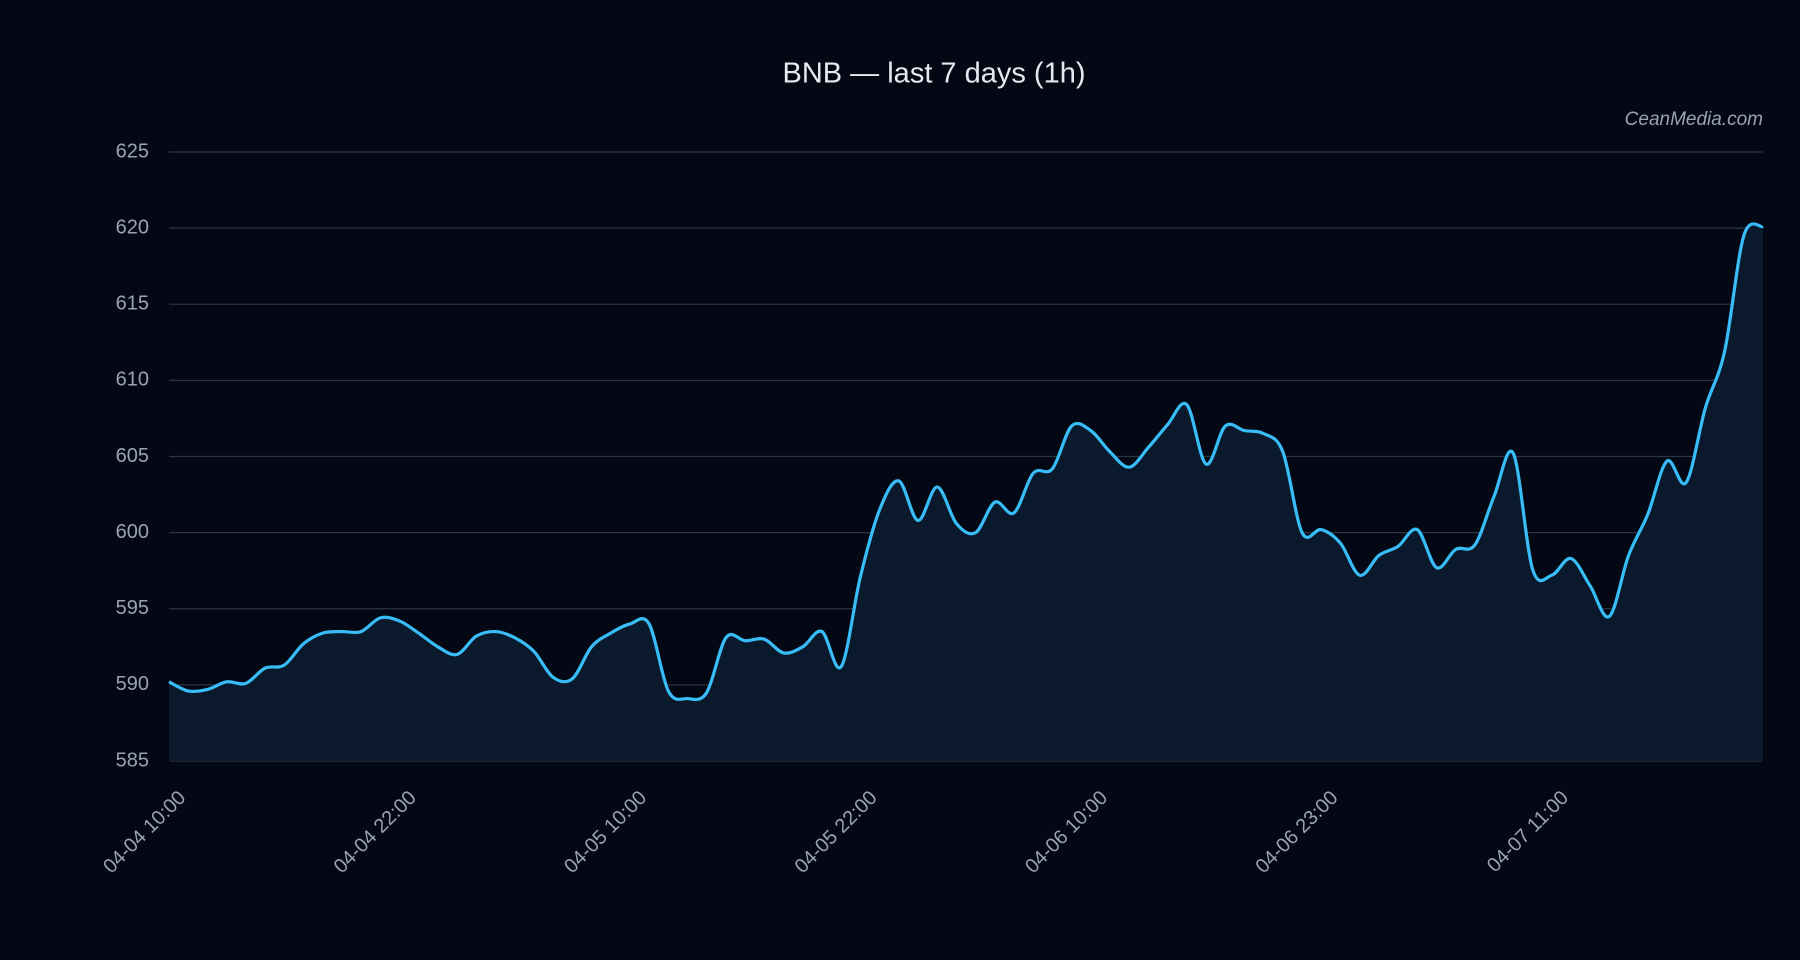 The height and width of the screenshot is (960, 1800). Describe the element at coordinates (132, 456) in the screenshot. I see `y-tick-label: 605` at that location.